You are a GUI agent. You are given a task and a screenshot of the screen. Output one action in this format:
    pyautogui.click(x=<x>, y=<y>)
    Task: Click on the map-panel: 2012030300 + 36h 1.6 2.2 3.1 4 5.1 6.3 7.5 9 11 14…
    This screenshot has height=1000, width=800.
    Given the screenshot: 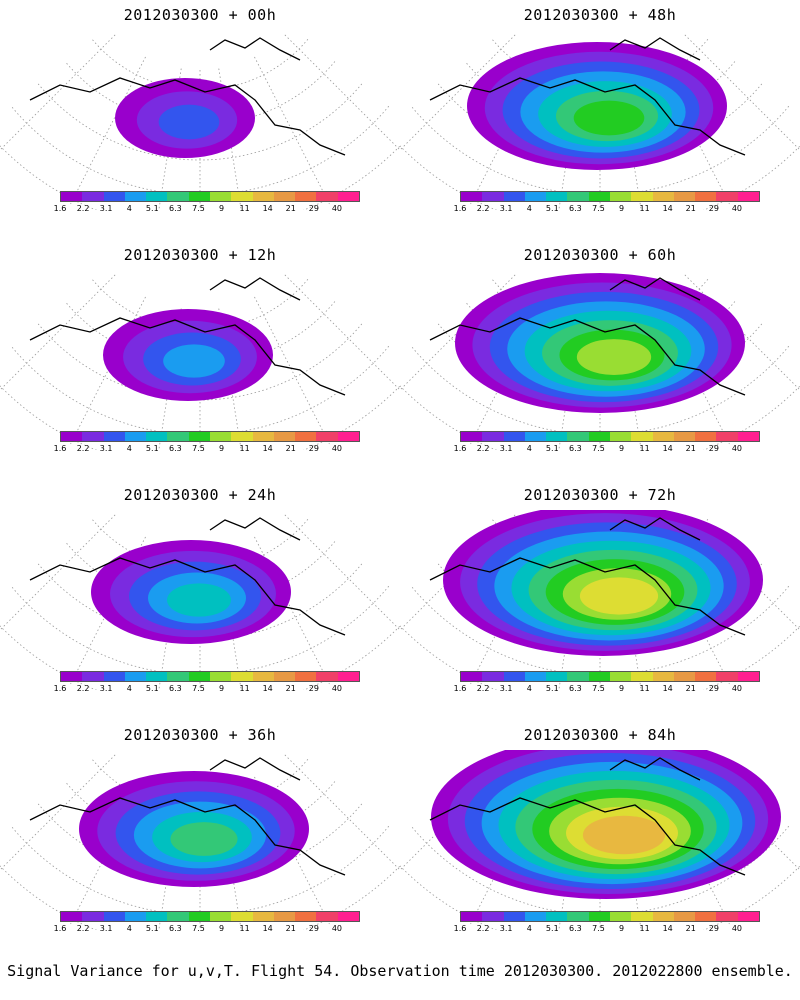 What is the action you would take?
    pyautogui.click(x=200, y=840)
    